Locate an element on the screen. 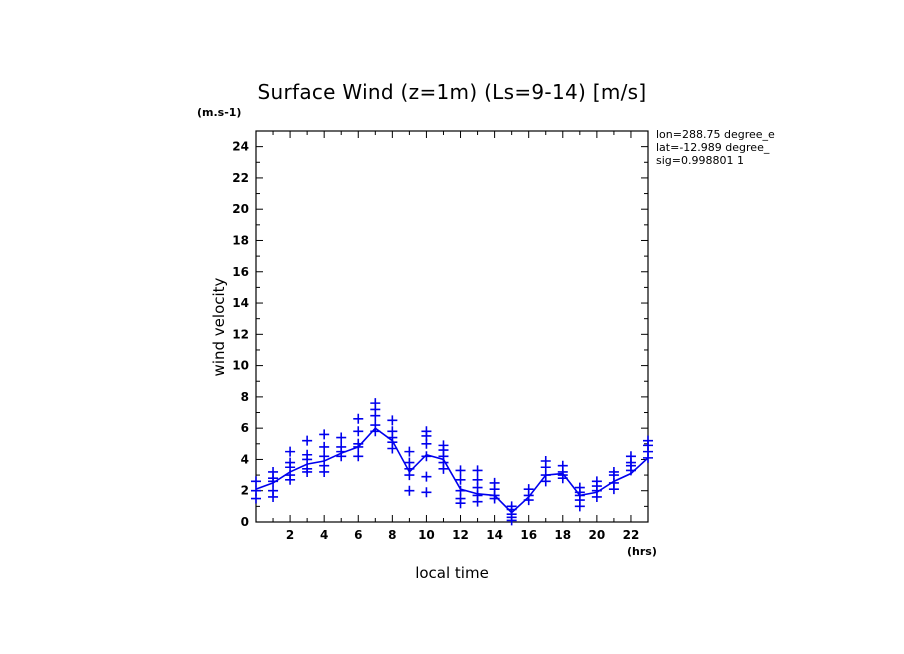 The image size is (904, 654). x-tick-label: 6 is located at coordinates (358, 535).